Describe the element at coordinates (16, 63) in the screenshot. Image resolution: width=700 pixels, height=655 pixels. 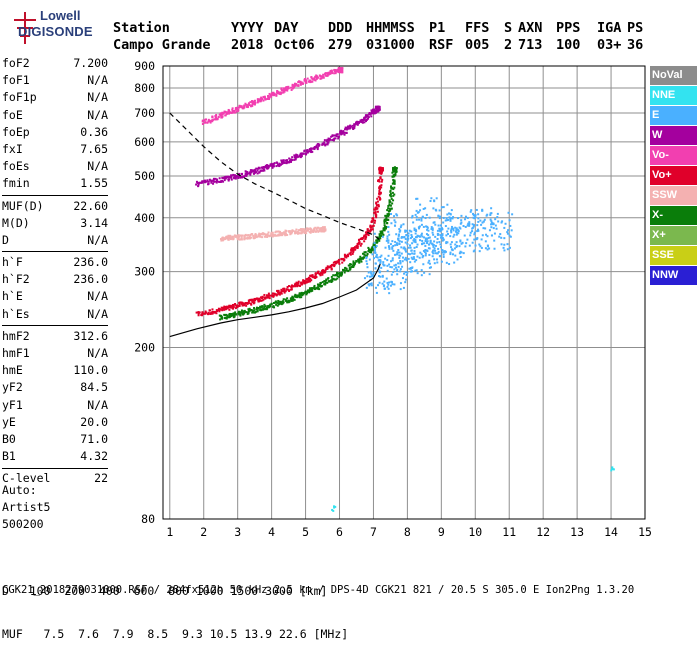
I see `param-name: foF2` at that location.